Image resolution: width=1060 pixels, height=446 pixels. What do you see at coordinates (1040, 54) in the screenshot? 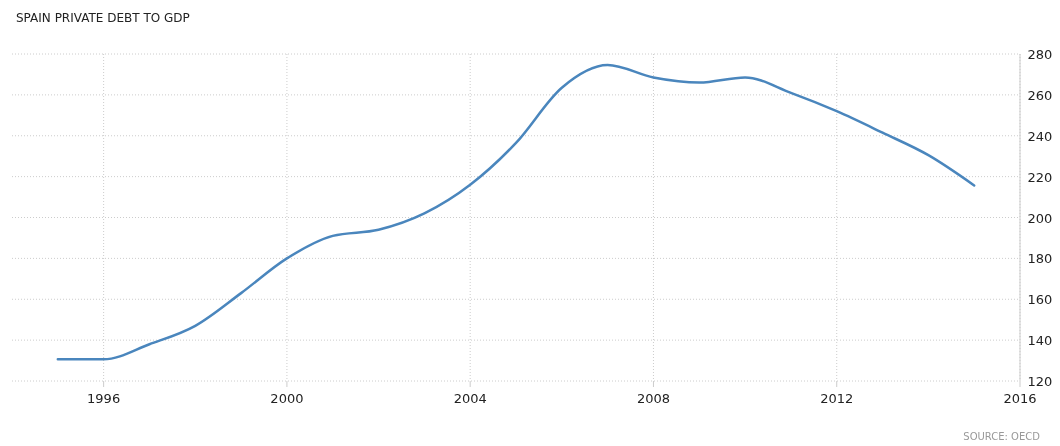
I see `y-tick-label: 280` at bounding box center [1040, 54].